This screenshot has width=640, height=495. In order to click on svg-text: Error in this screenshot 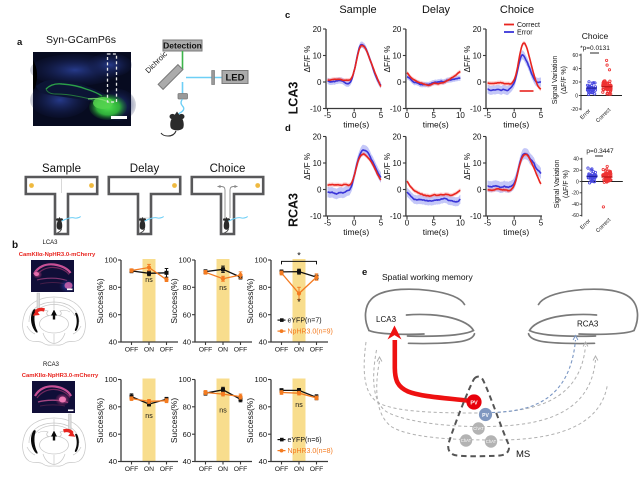, I will do `click(525, 33)`.